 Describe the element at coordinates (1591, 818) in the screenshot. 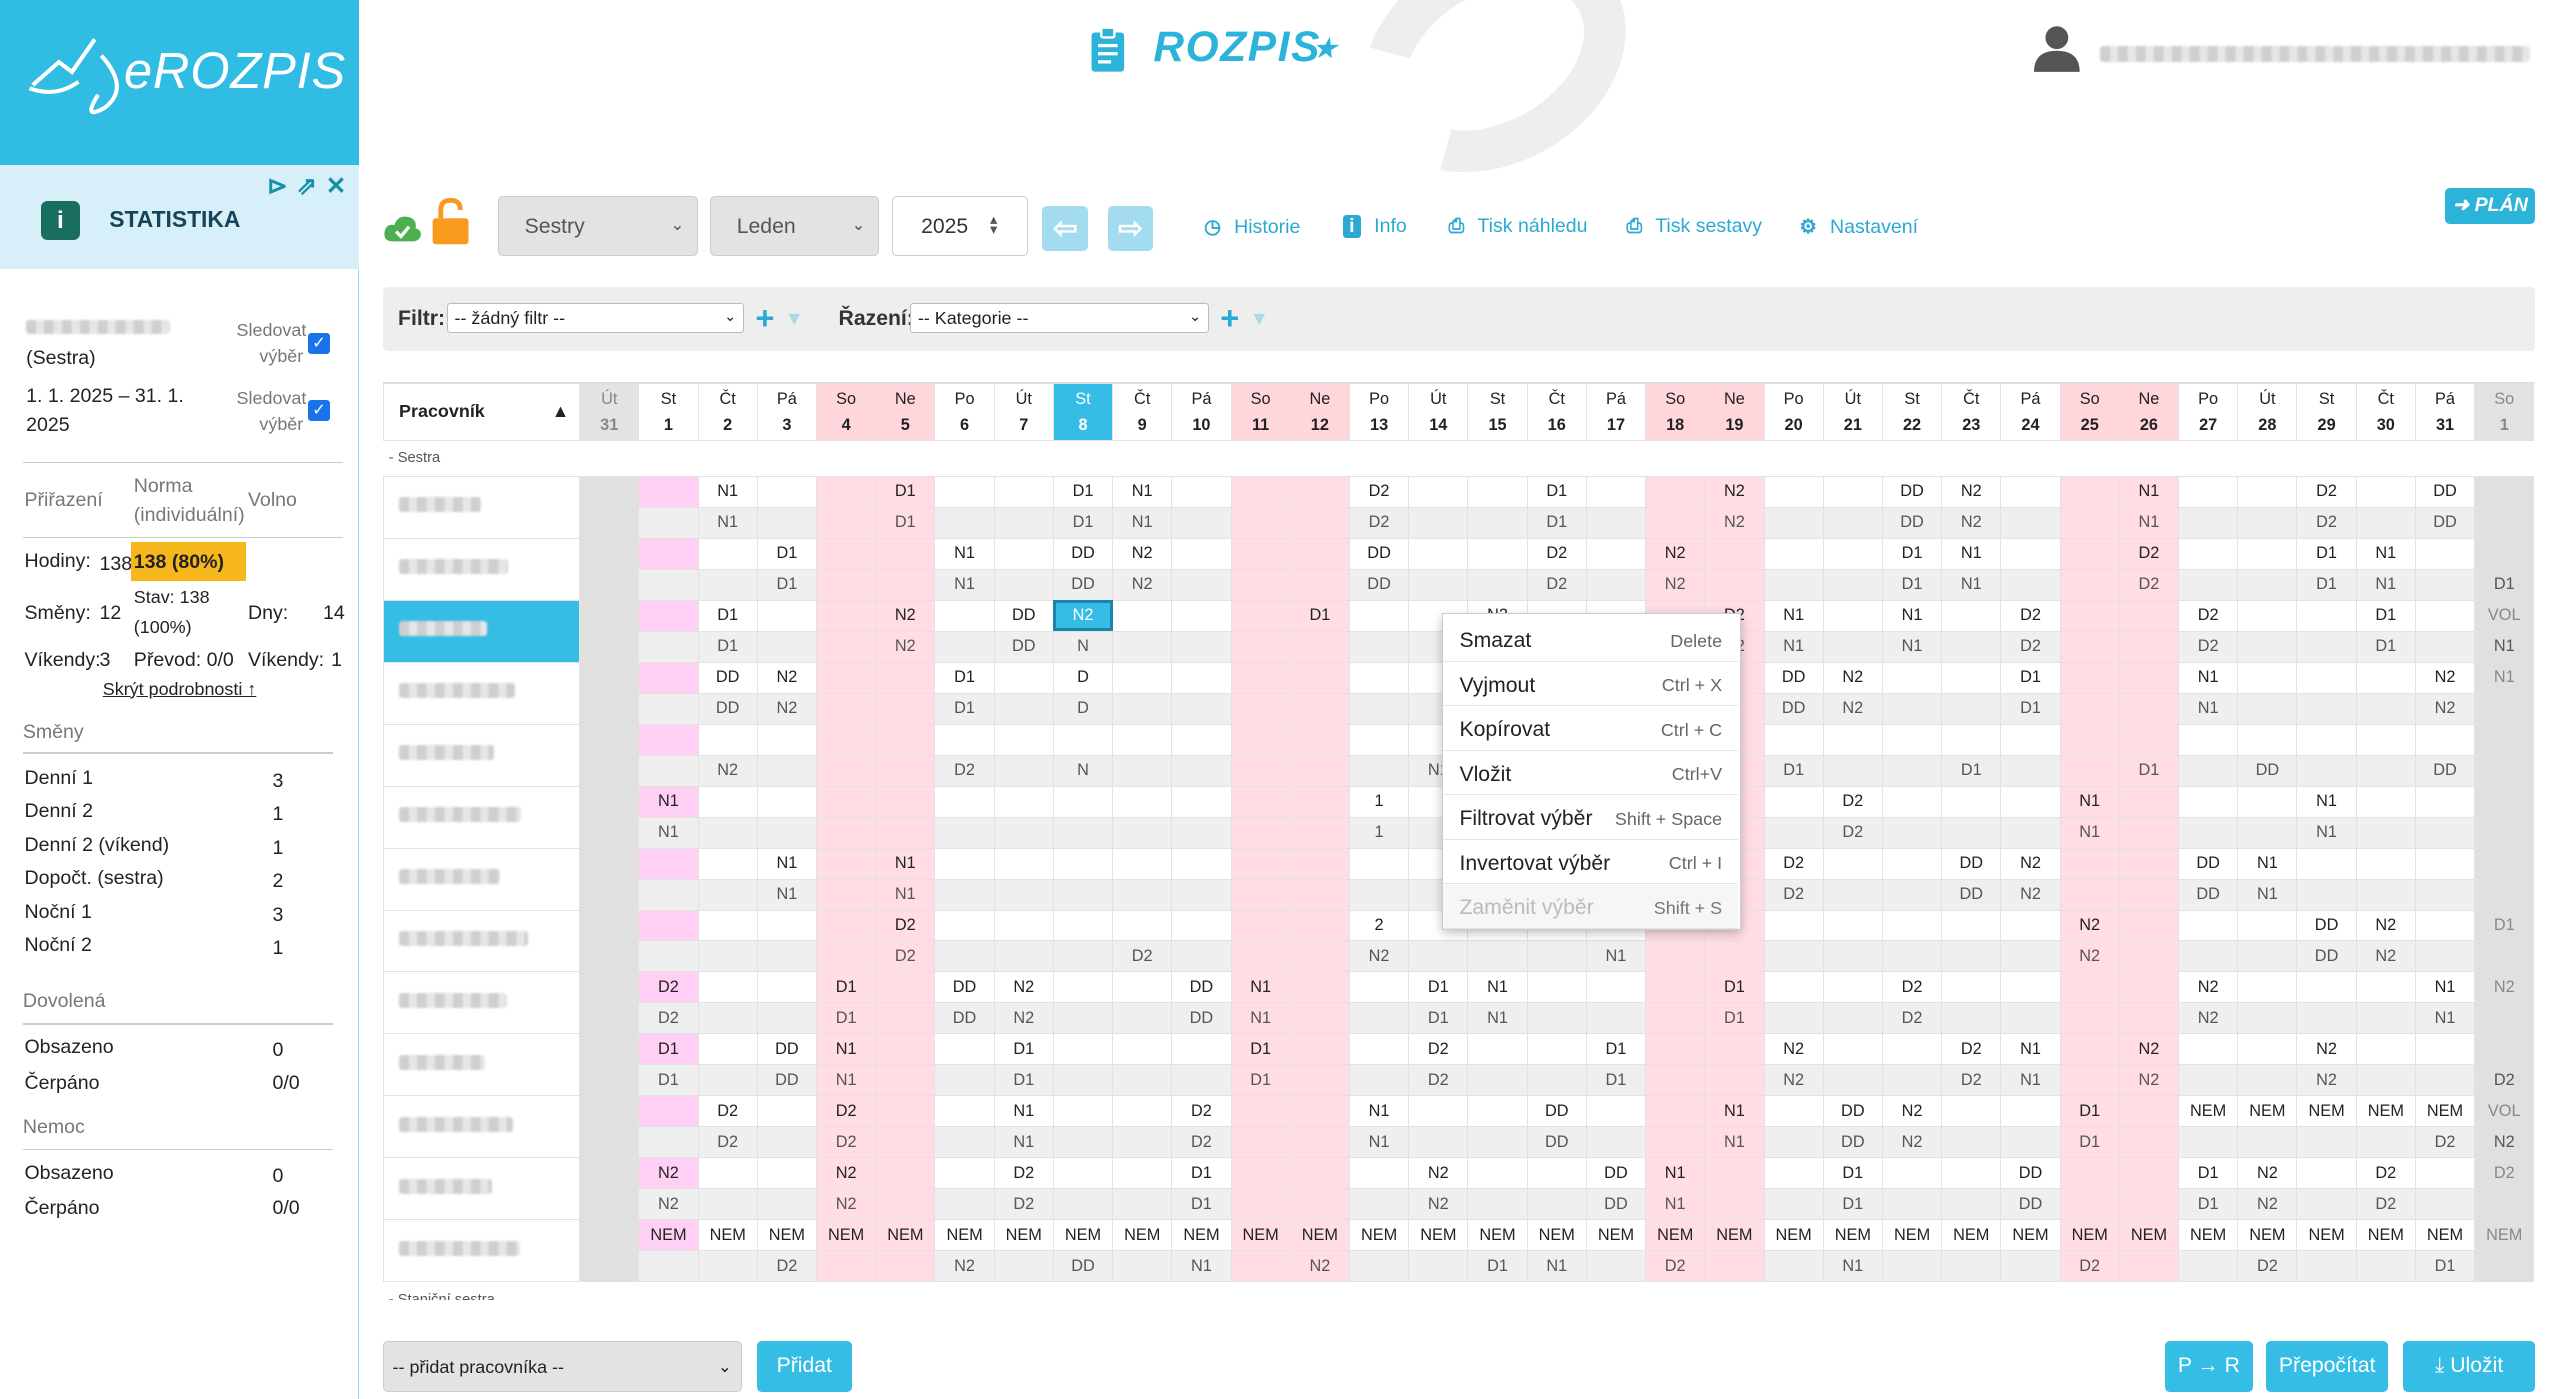

I see `context-menu-item: Filtrovat výběr Shift + Space` at that location.